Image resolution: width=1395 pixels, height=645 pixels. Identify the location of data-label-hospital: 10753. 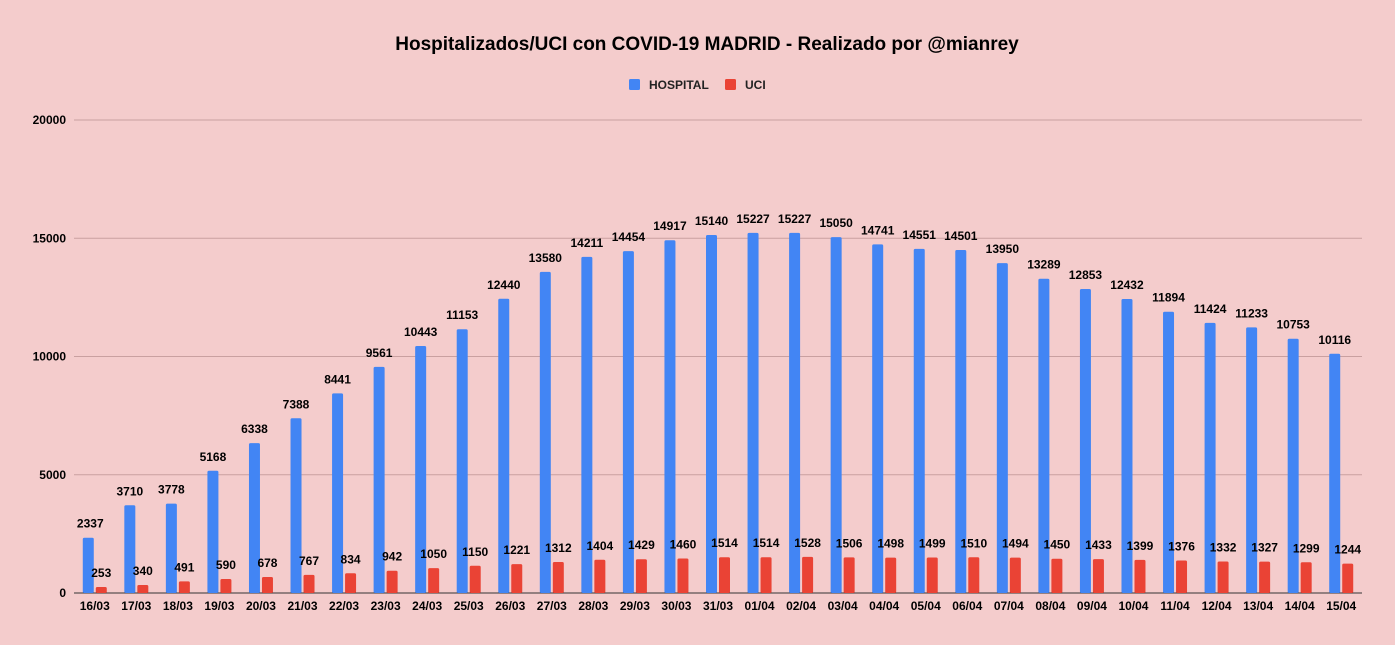
(1293, 325).